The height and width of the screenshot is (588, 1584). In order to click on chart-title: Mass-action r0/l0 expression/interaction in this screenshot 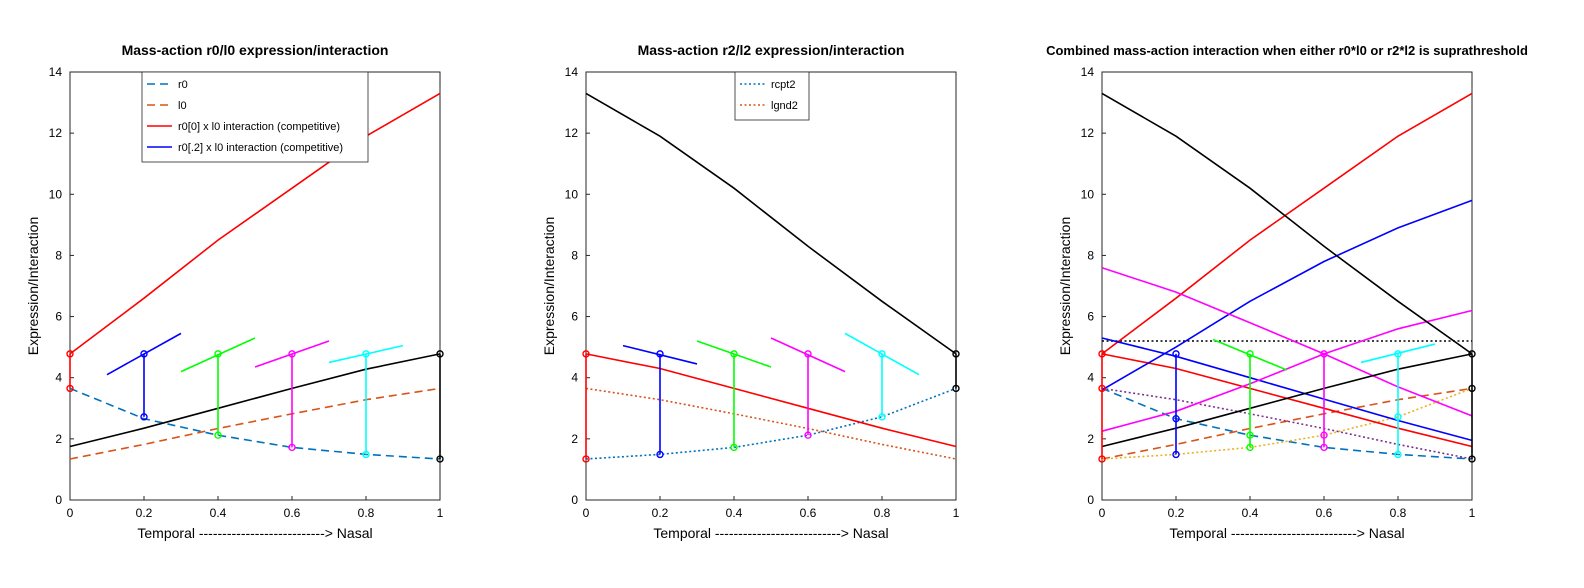, I will do `click(255, 50)`.